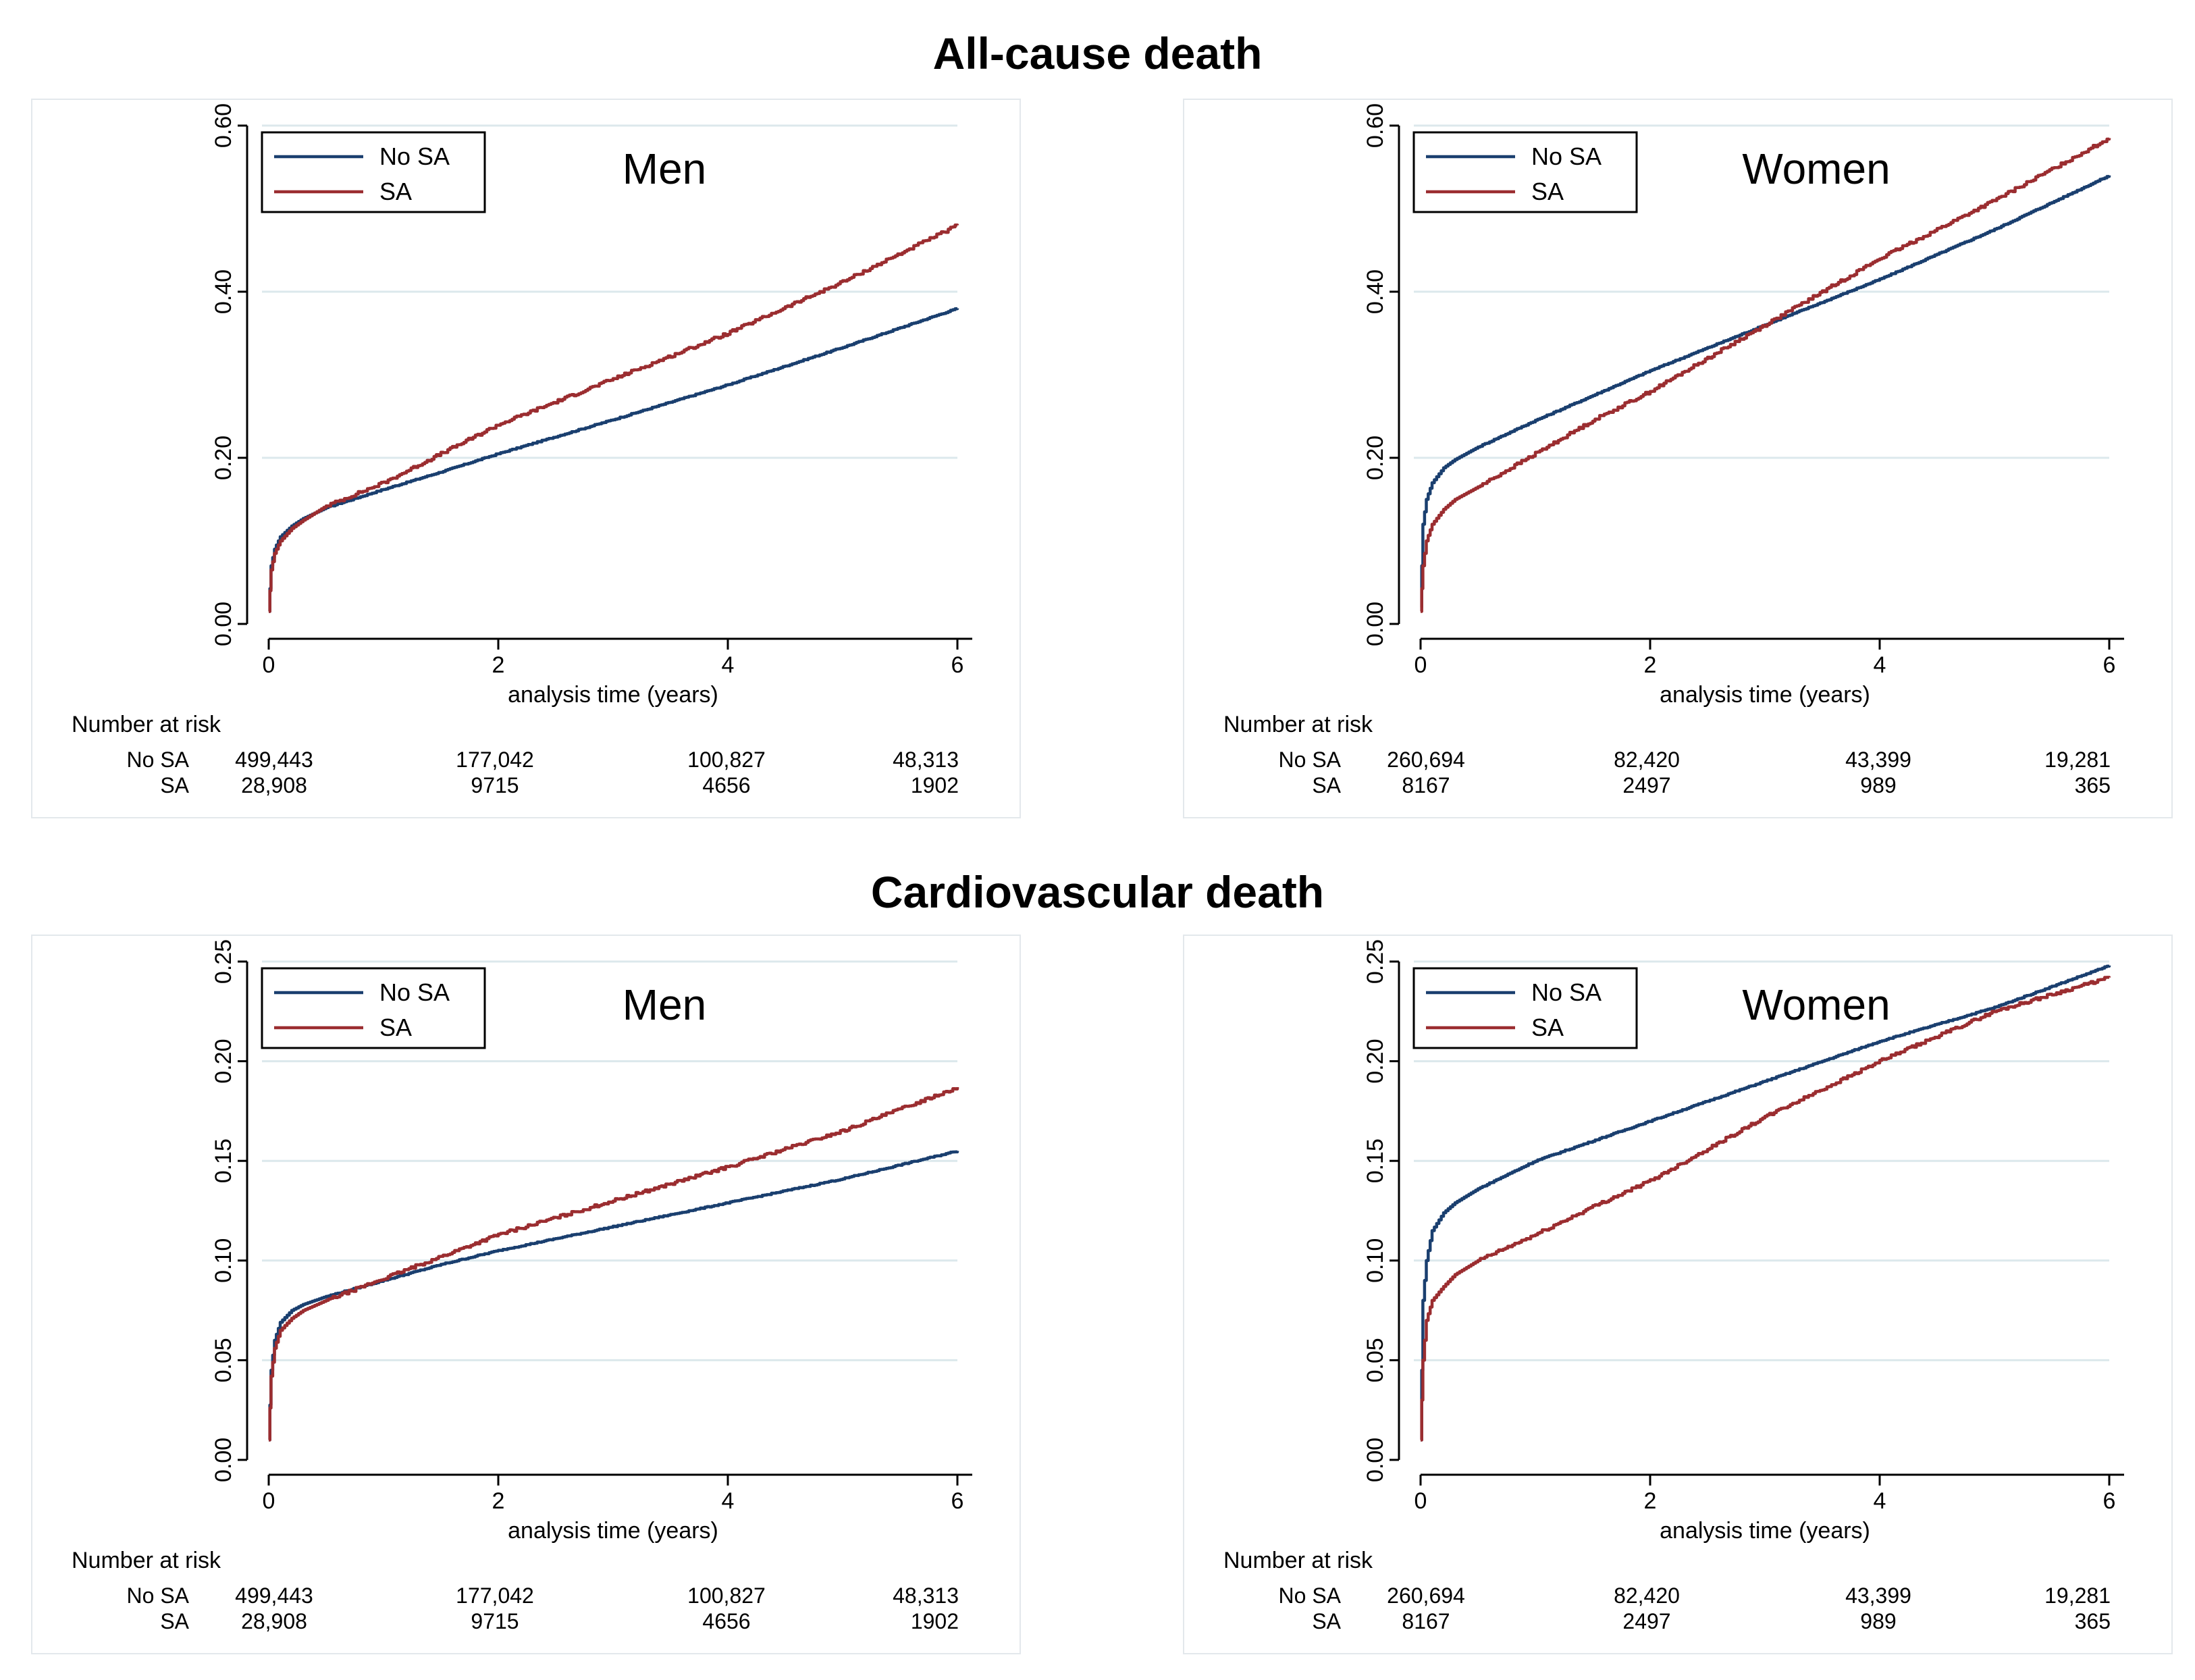 The image size is (2195, 1680). I want to click on risk-value: 82,420, so click(1647, 1596).